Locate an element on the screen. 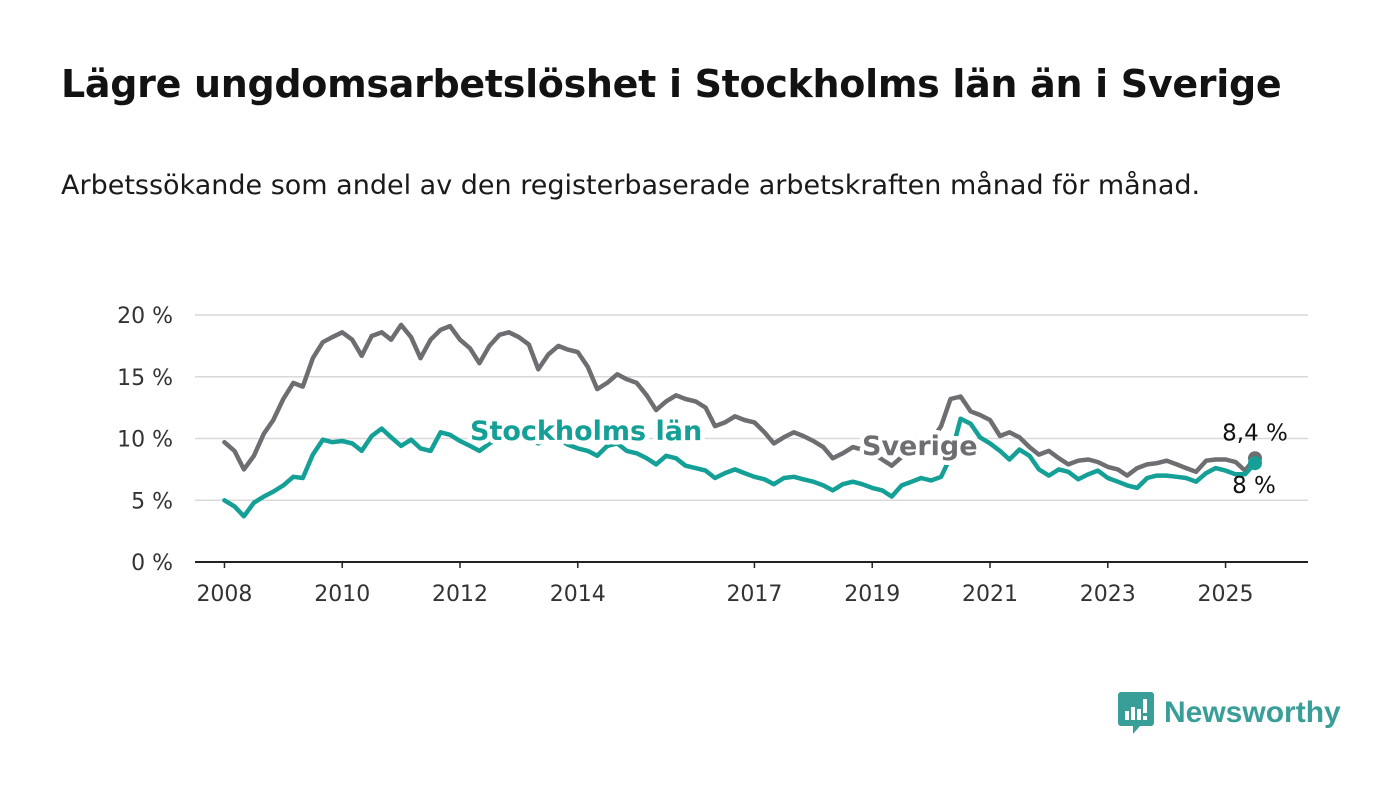 The height and width of the screenshot is (794, 1400). end-label-stockholms-lan: 8 % is located at coordinates (1254, 486).